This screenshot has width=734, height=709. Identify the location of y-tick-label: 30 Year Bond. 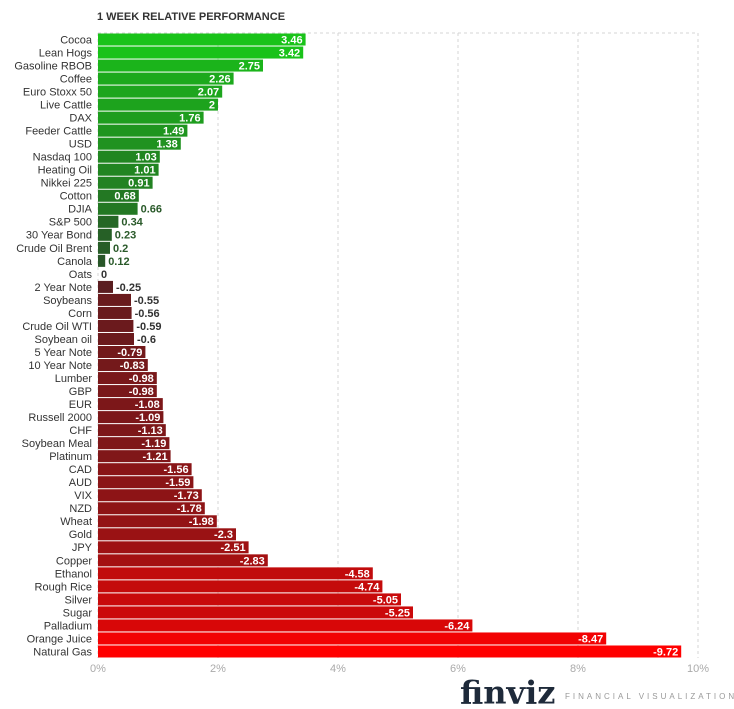
(59, 236).